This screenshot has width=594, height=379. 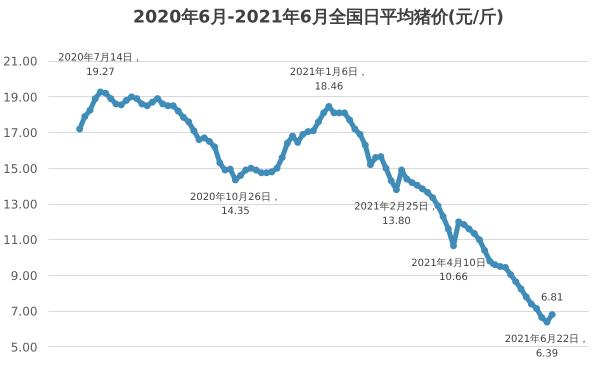 I want to click on y-tick-label: 15.00, so click(x=20, y=169).